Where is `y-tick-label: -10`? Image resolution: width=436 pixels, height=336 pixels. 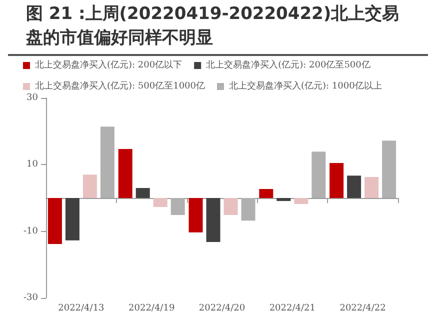 y-tick-label: -10 is located at coordinates (31, 231).